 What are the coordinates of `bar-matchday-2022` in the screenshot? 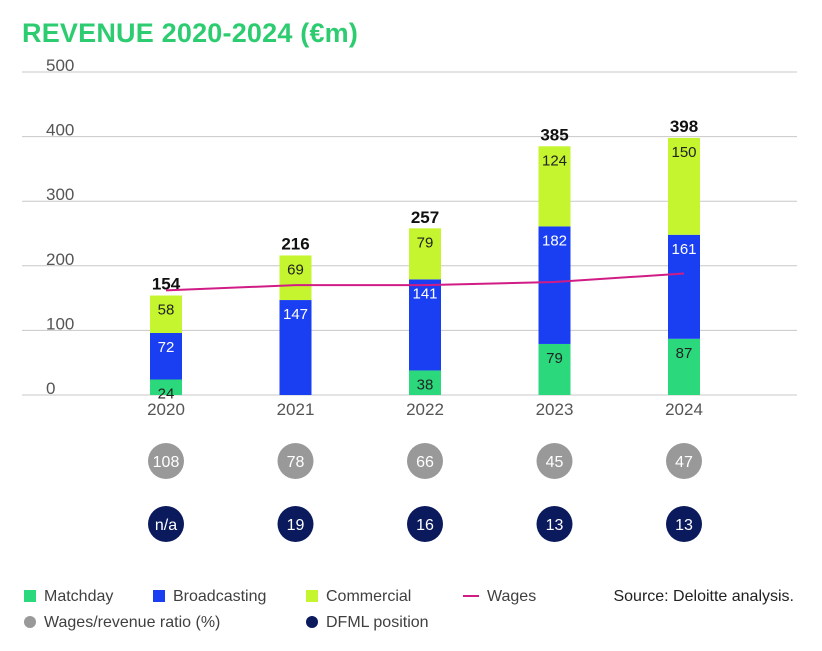 It's located at (425, 382).